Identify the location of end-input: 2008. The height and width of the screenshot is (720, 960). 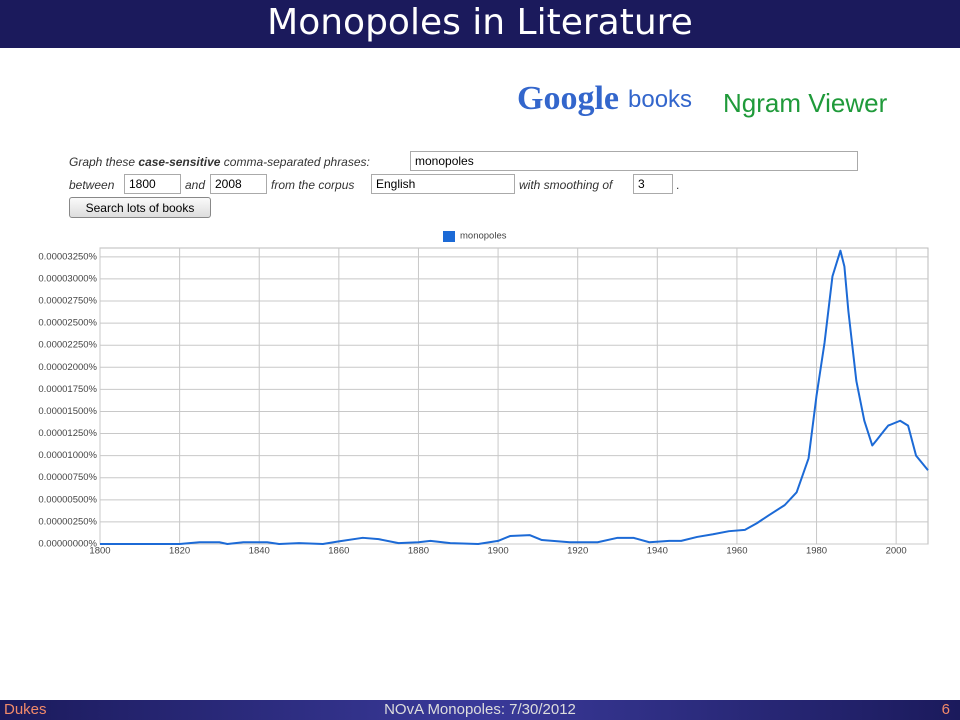
(238, 184).